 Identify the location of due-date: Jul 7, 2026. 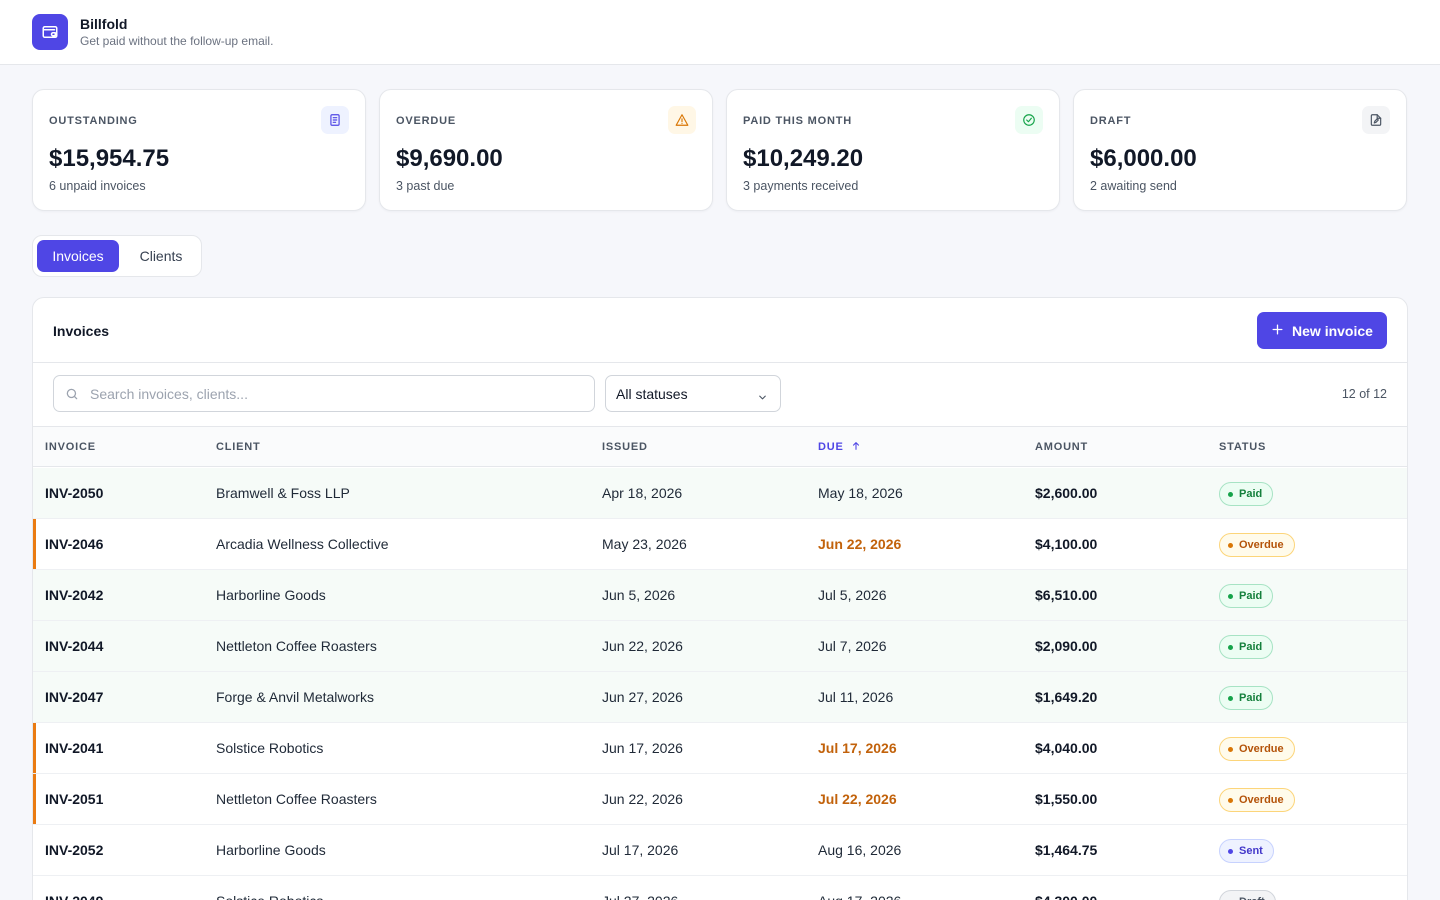
(852, 646).